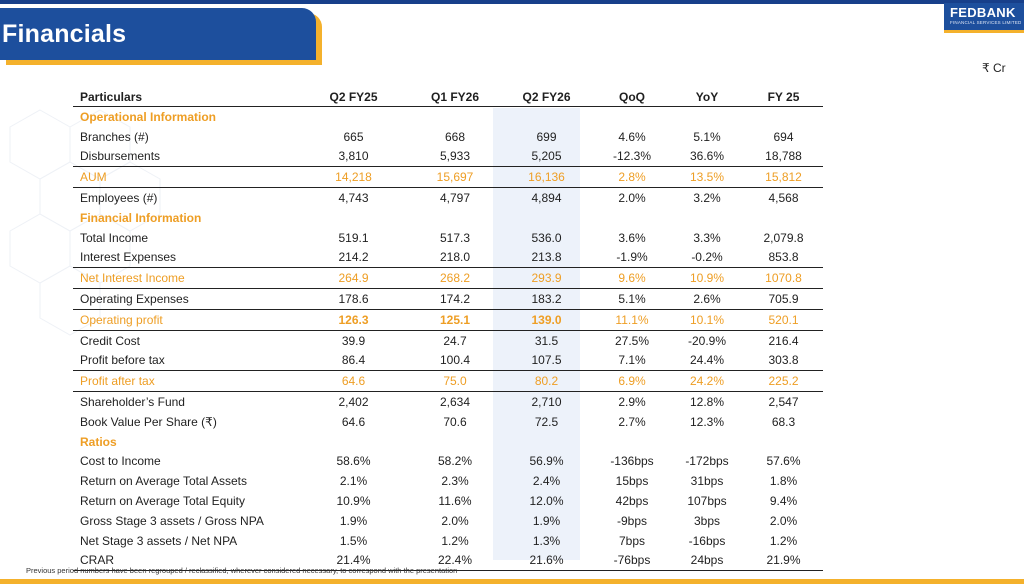 Image resolution: width=1024 pixels, height=584 pixels. I want to click on bottom-band, so click(512, 581).